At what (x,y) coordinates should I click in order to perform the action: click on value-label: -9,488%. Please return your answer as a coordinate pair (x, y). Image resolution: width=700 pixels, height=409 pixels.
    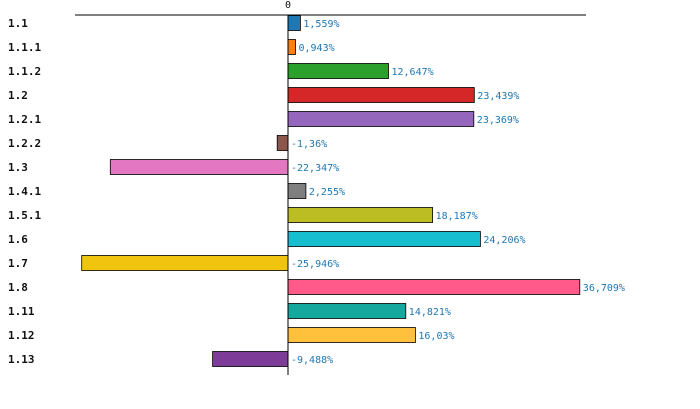
    Looking at the image, I should click on (312, 360).